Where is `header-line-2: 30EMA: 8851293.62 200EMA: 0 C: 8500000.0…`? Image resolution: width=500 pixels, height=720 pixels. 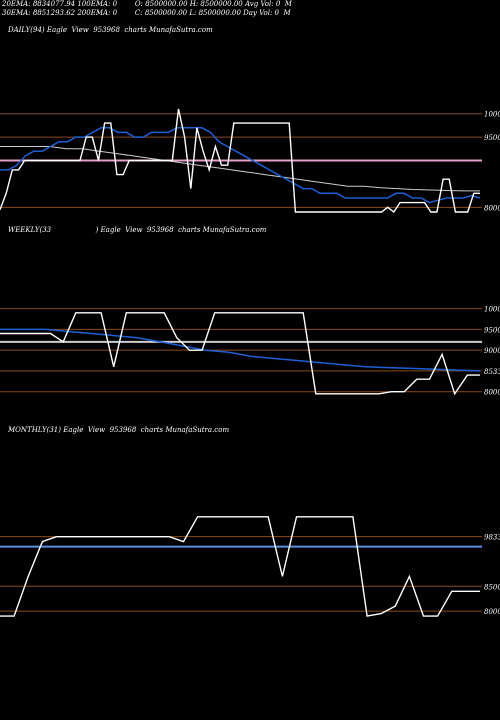 header-line-2: 30EMA: 8851293.62 200EMA: 0 C: 8500000.0… is located at coordinates (146, 13).